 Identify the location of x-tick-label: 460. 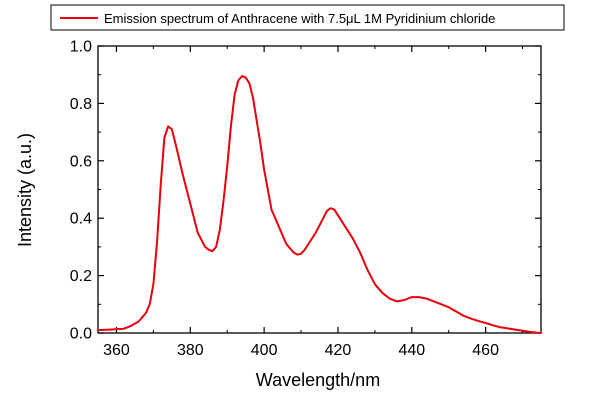
(485, 350).